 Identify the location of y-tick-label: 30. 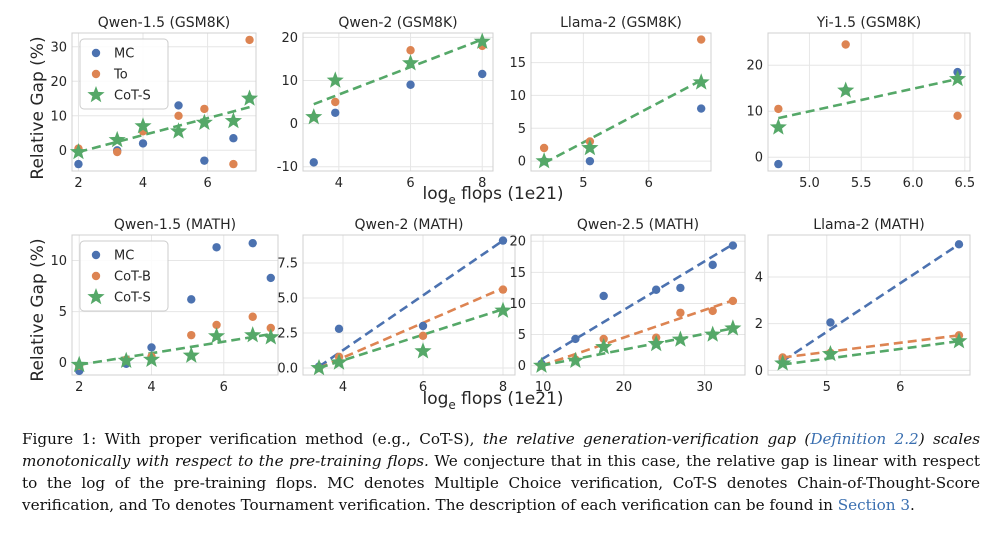
(58, 47).